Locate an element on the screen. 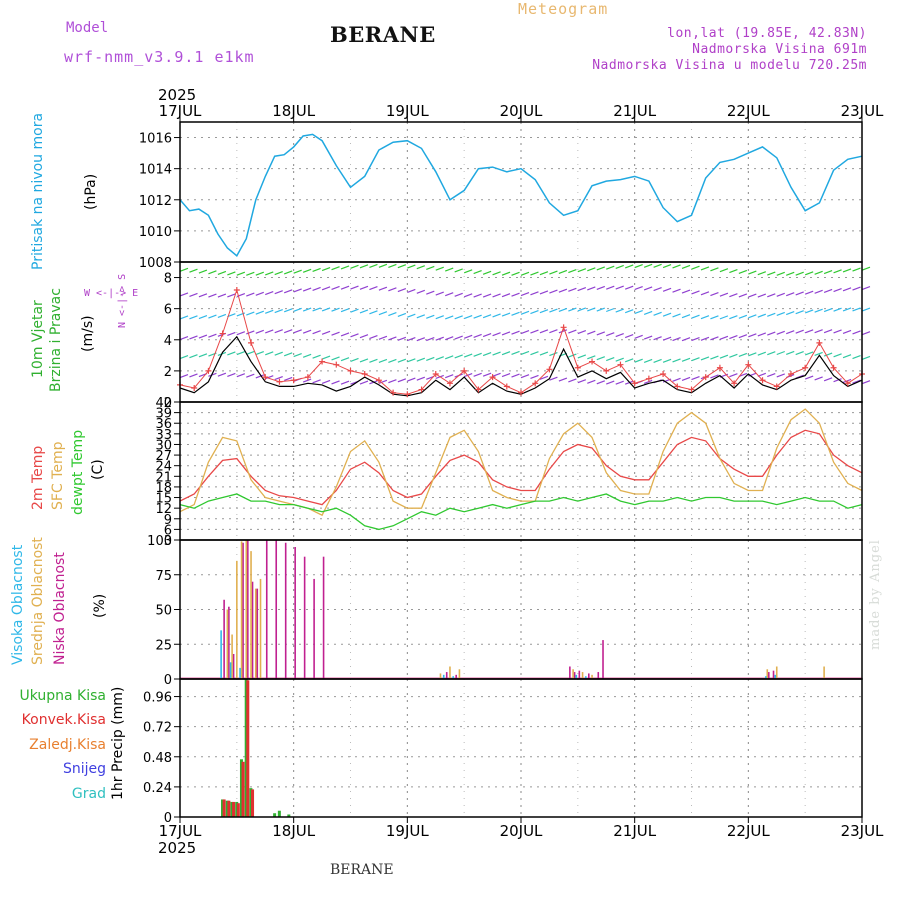 This screenshot has width=900, height=900. wind-ytick-label: 0 is located at coordinates (168, 403).